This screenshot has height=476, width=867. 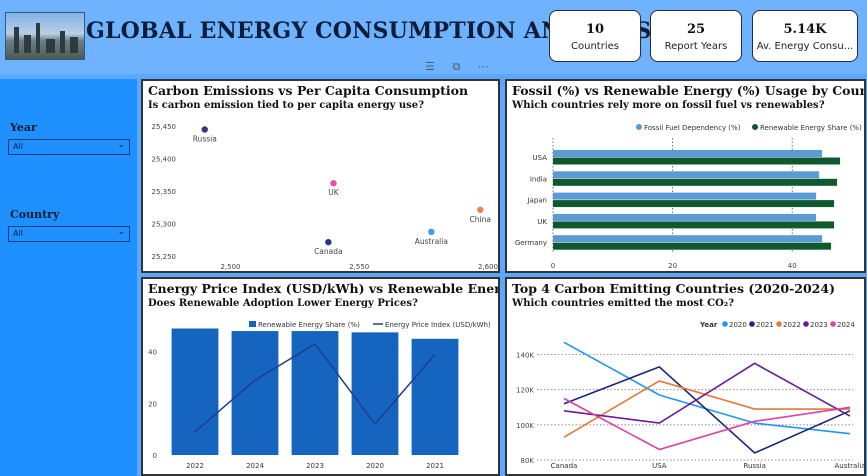 I want to click on visual-toolbar: ☰ ⧉ ⋯, so click(x=464, y=67).